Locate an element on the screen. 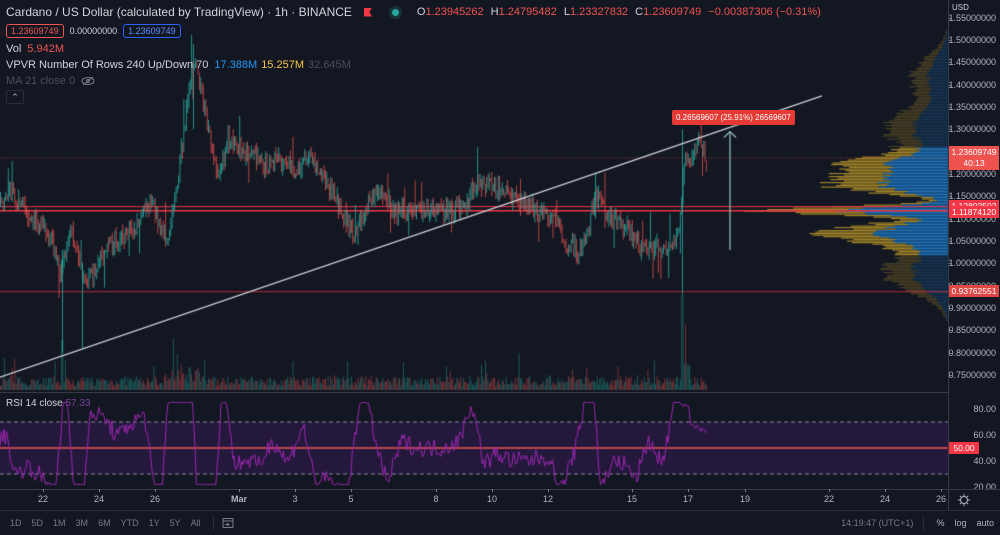  price-axis-label: 1.00000000 is located at coordinates (972, 263).